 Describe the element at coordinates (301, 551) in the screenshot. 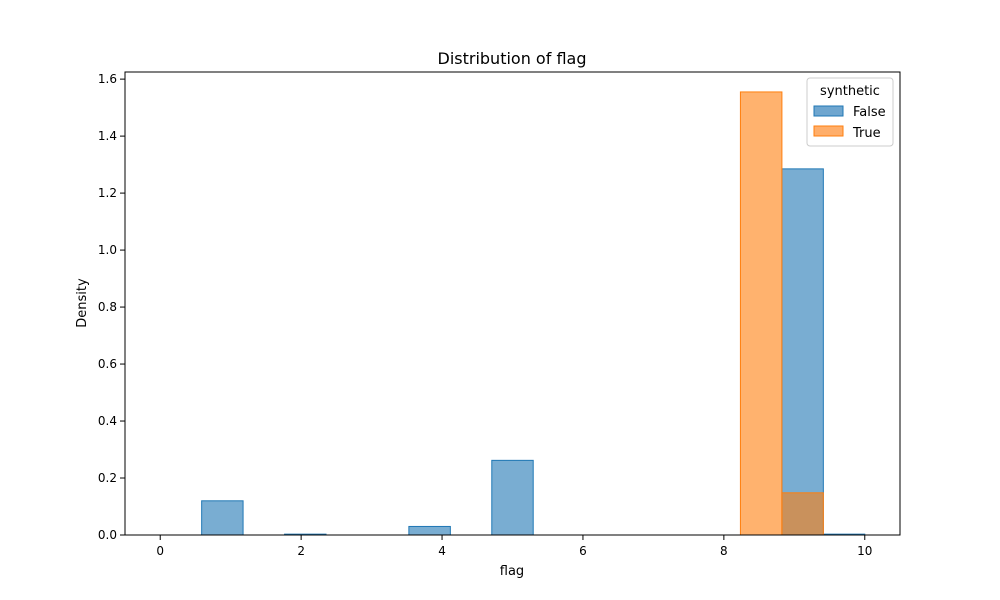

I see `x-tick-label-2: 2` at that location.